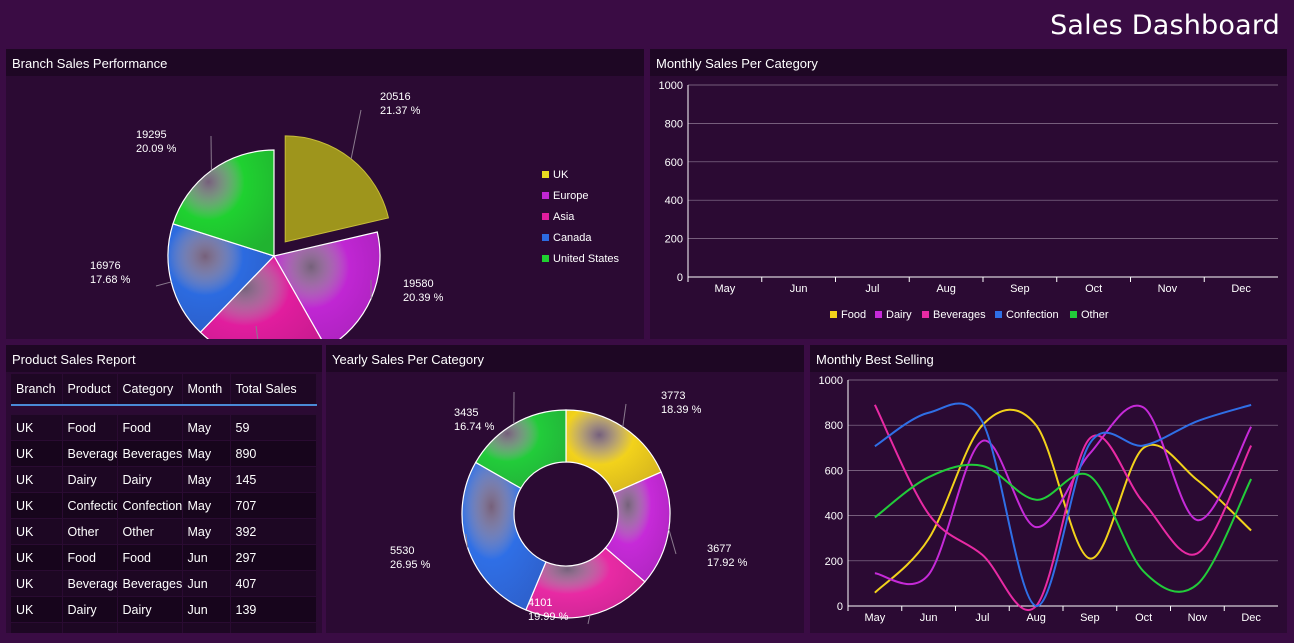 This screenshot has height=643, width=1294. Describe the element at coordinates (1228, 201) in the screenshot. I see `bar-dairy-dec` at that location.